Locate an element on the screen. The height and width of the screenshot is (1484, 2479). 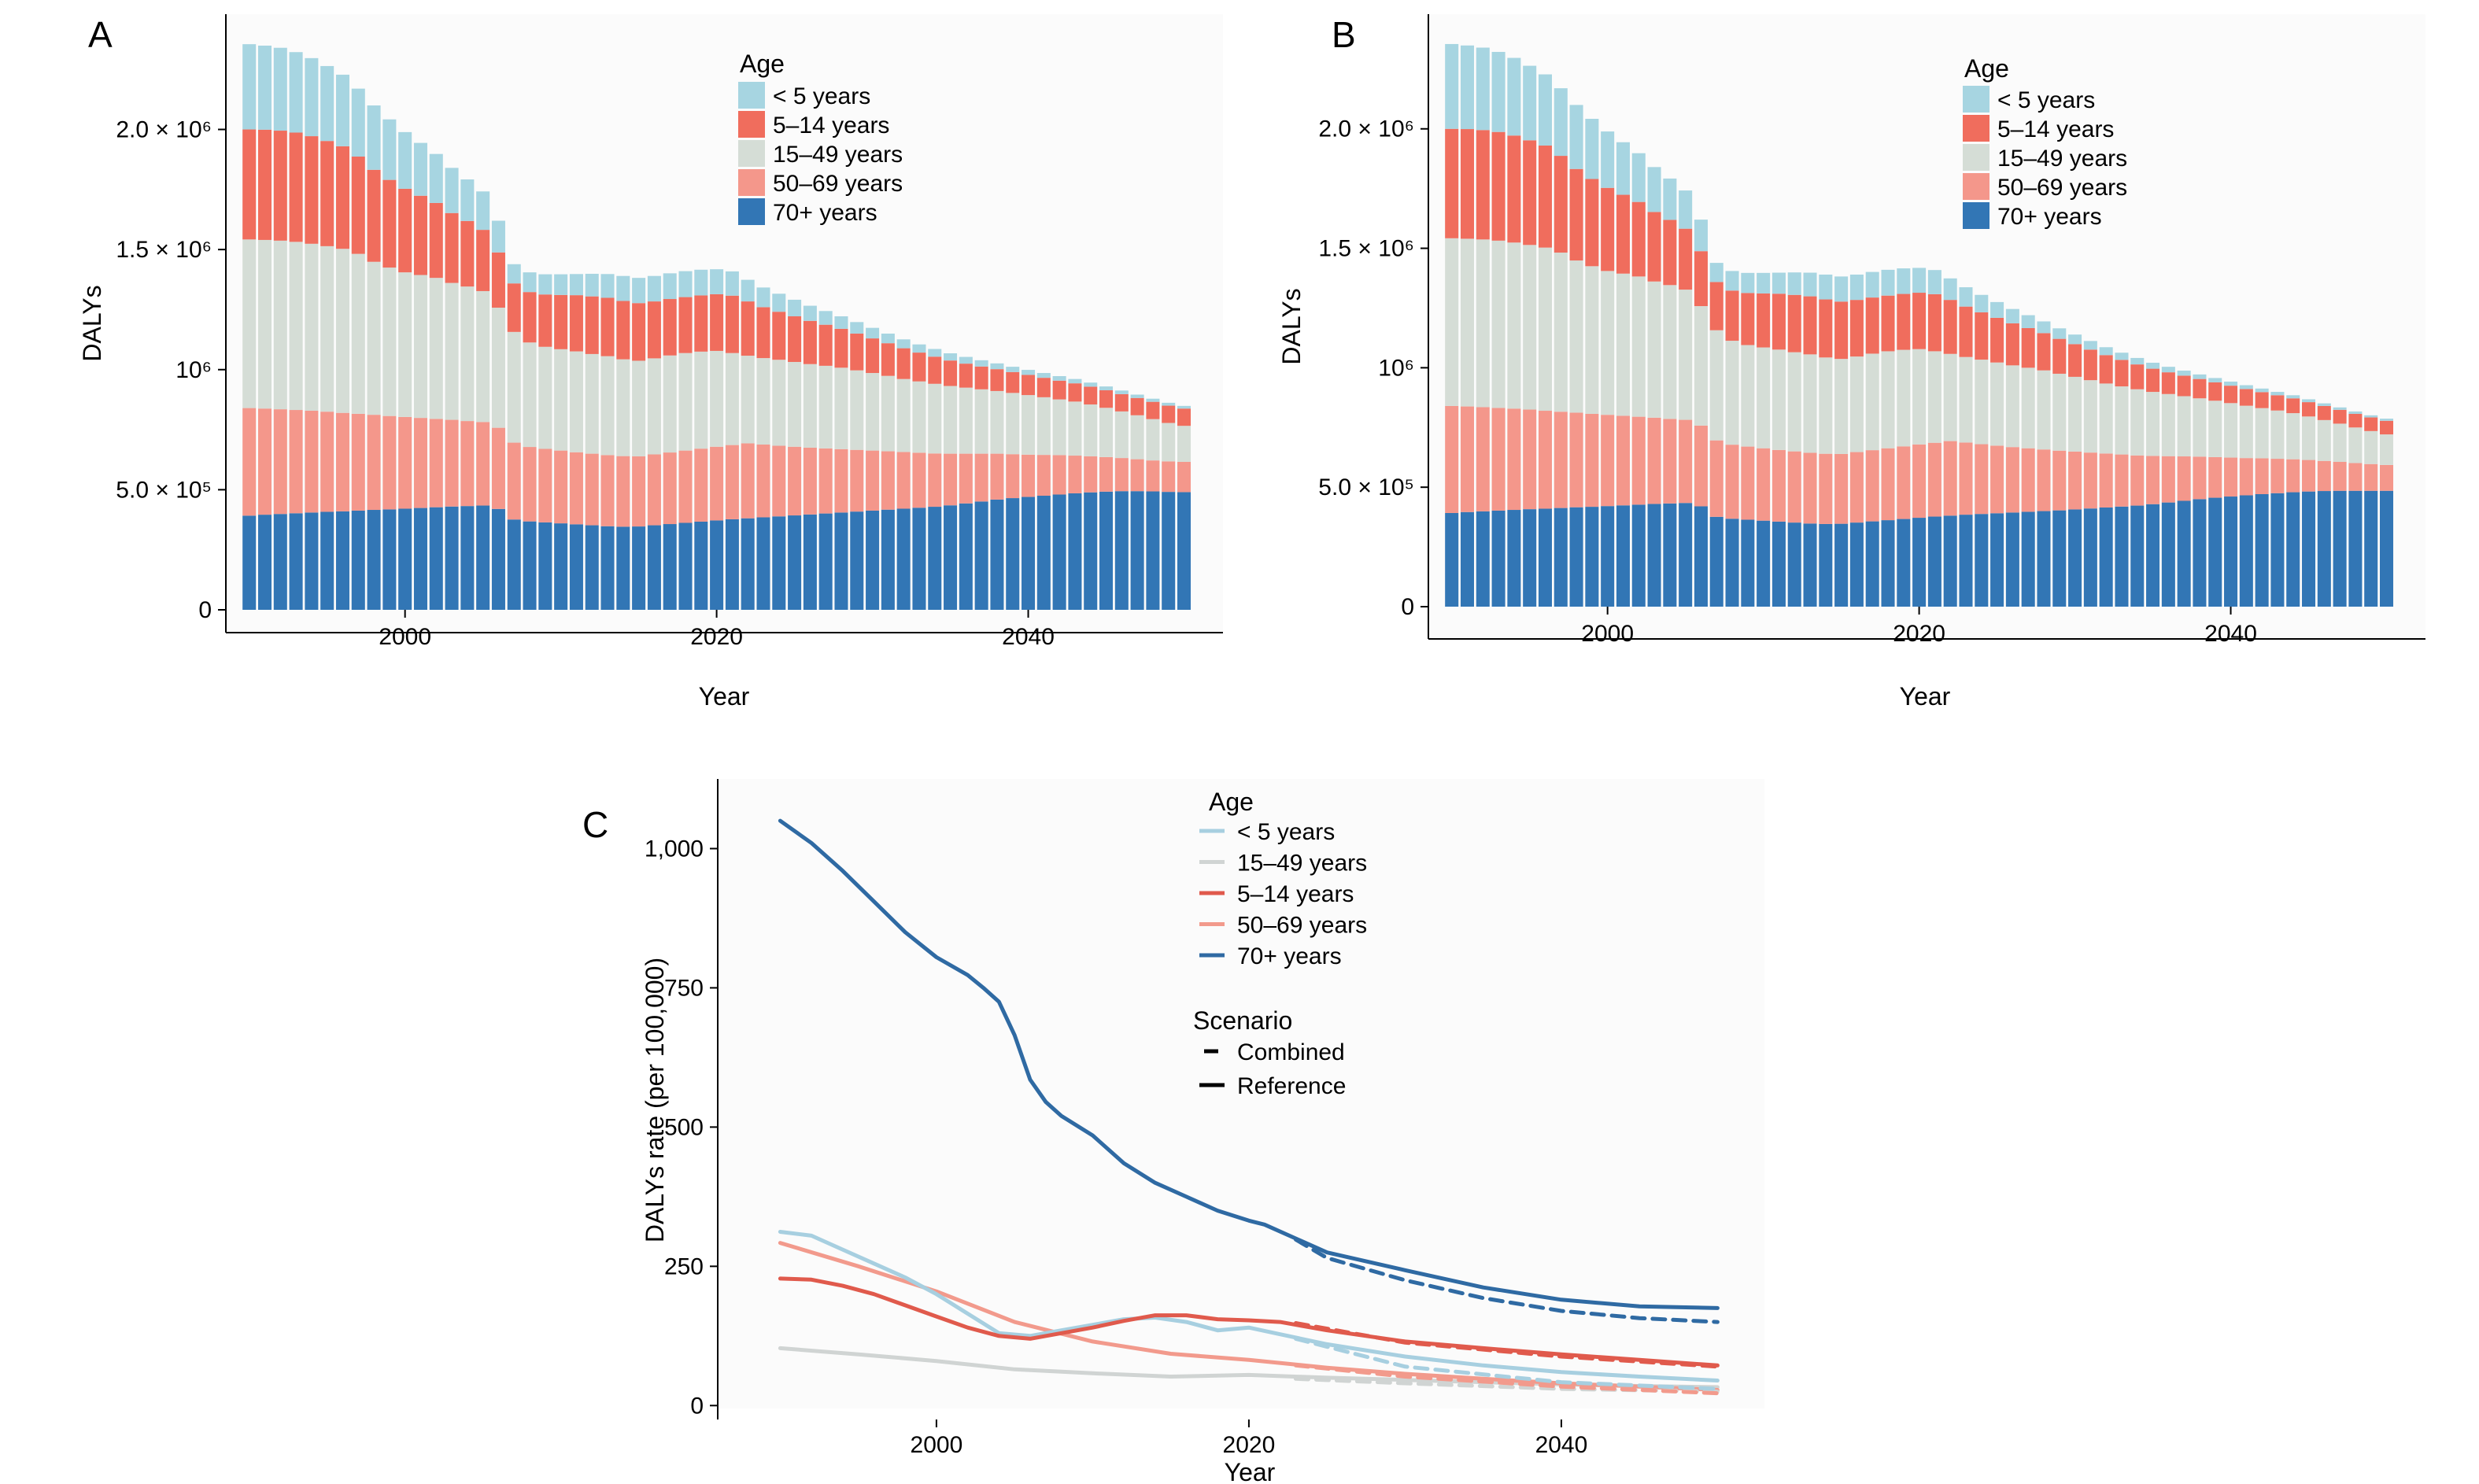
panel-a-bar-2003 is located at coordinates (452, 247).